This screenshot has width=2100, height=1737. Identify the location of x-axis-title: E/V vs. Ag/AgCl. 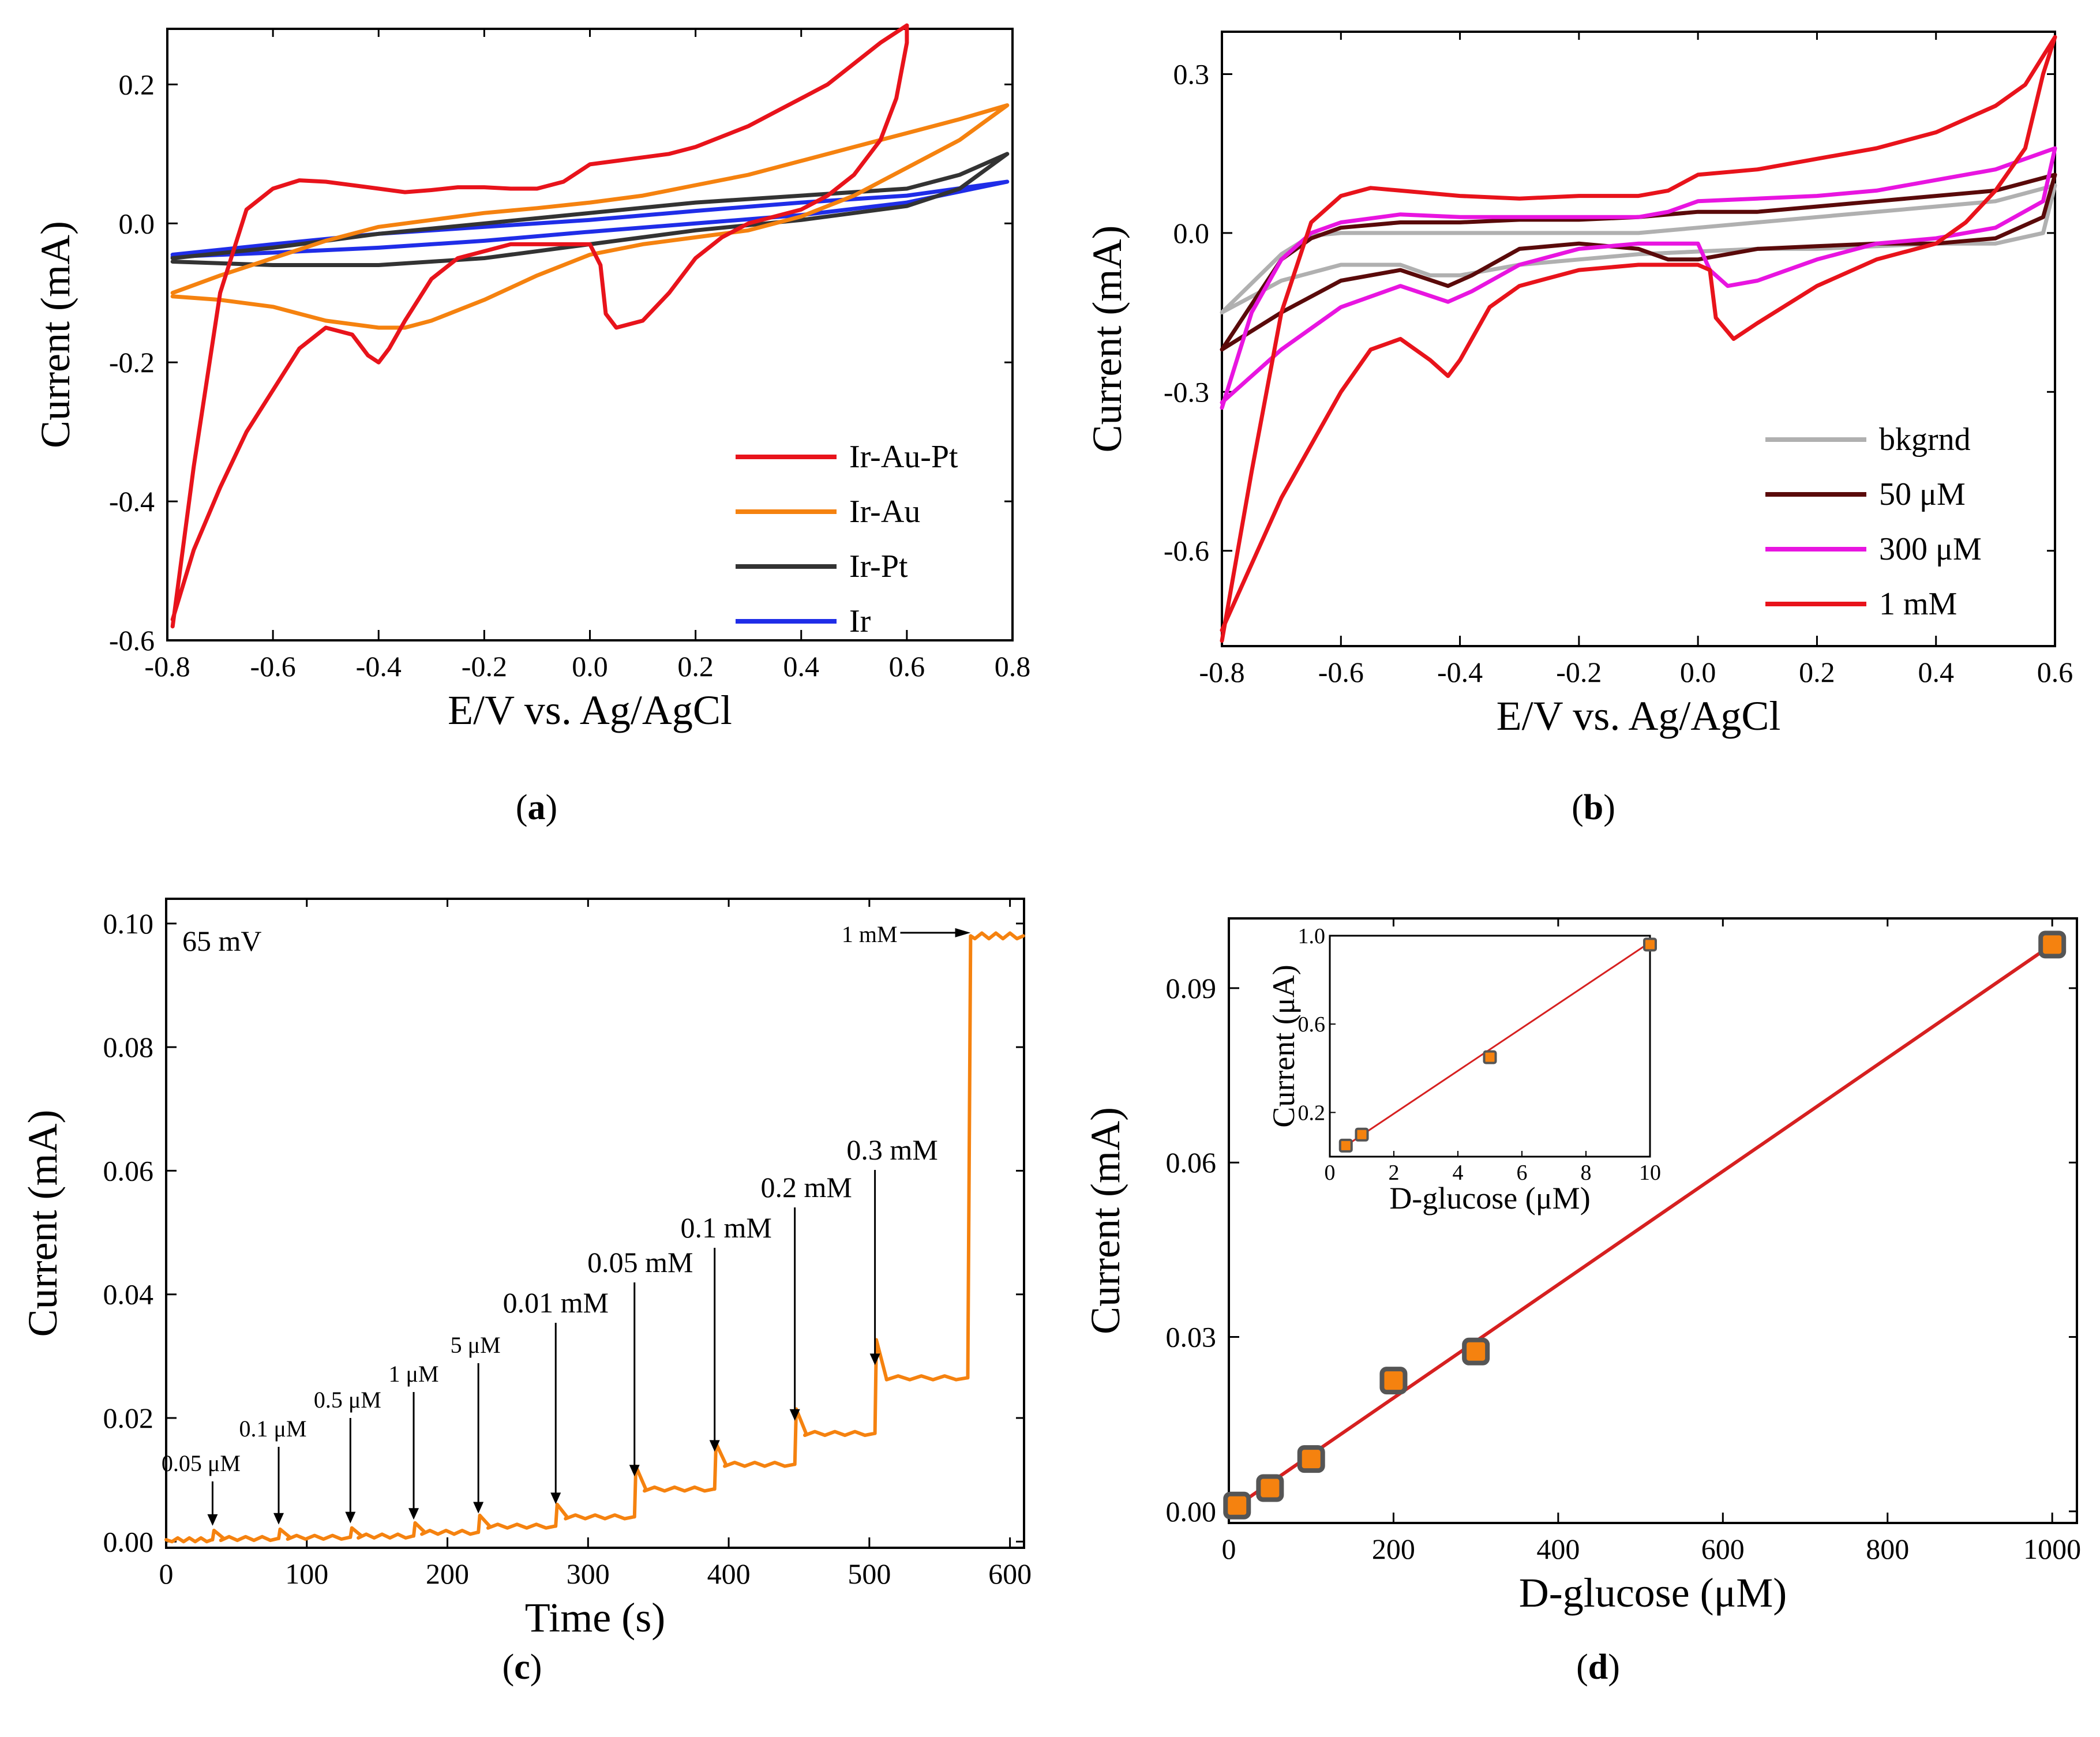
(1639, 716).